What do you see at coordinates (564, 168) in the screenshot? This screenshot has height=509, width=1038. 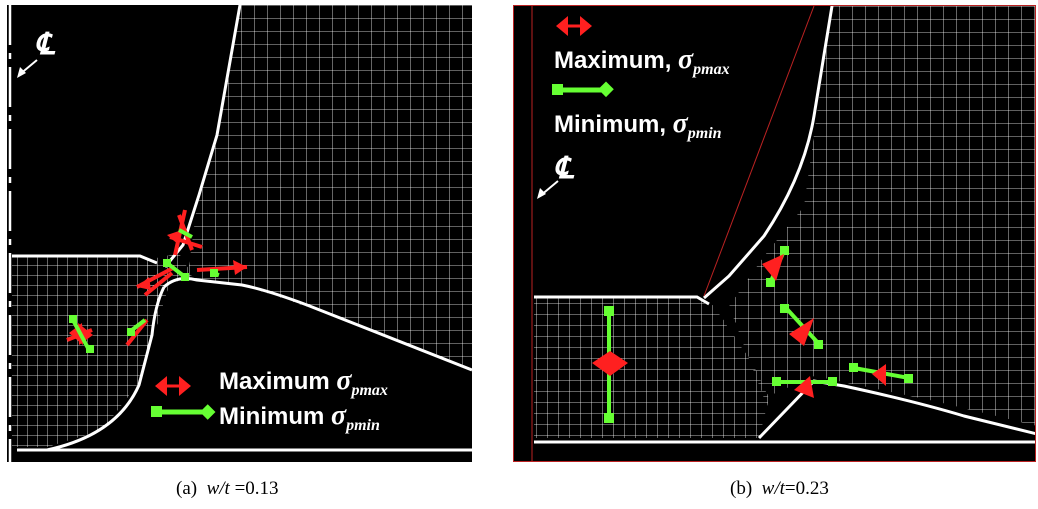 I see `centerline-label-b: ℄` at bounding box center [564, 168].